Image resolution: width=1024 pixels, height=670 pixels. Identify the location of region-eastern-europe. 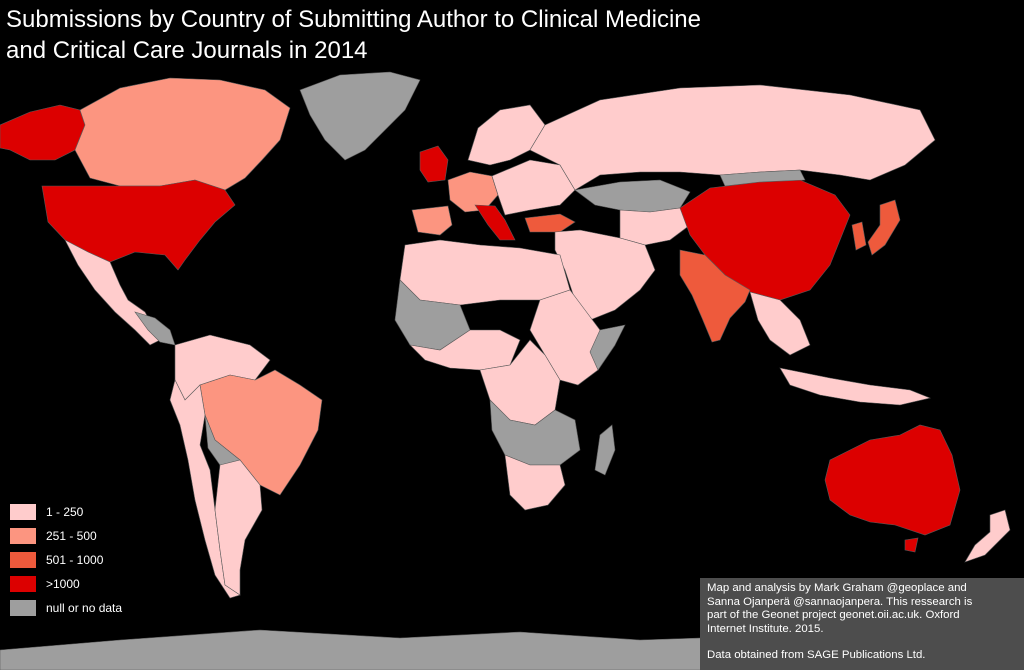
(533, 187).